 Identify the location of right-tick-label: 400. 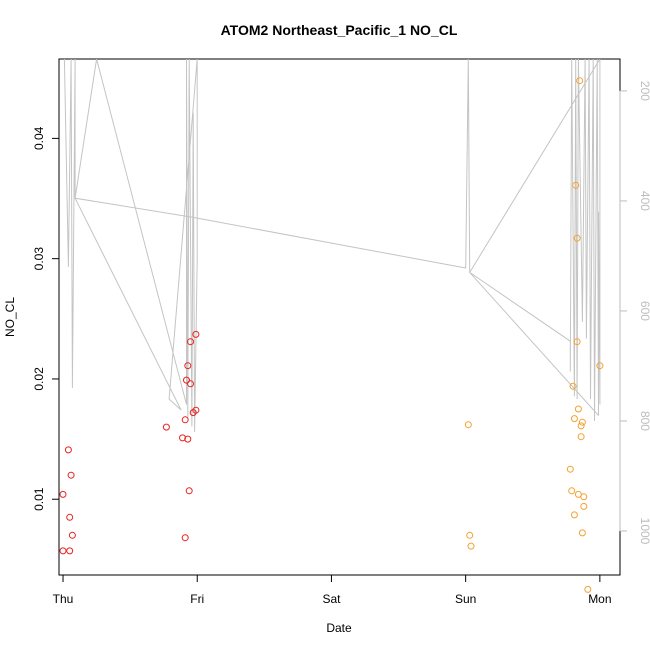
(644, 201).